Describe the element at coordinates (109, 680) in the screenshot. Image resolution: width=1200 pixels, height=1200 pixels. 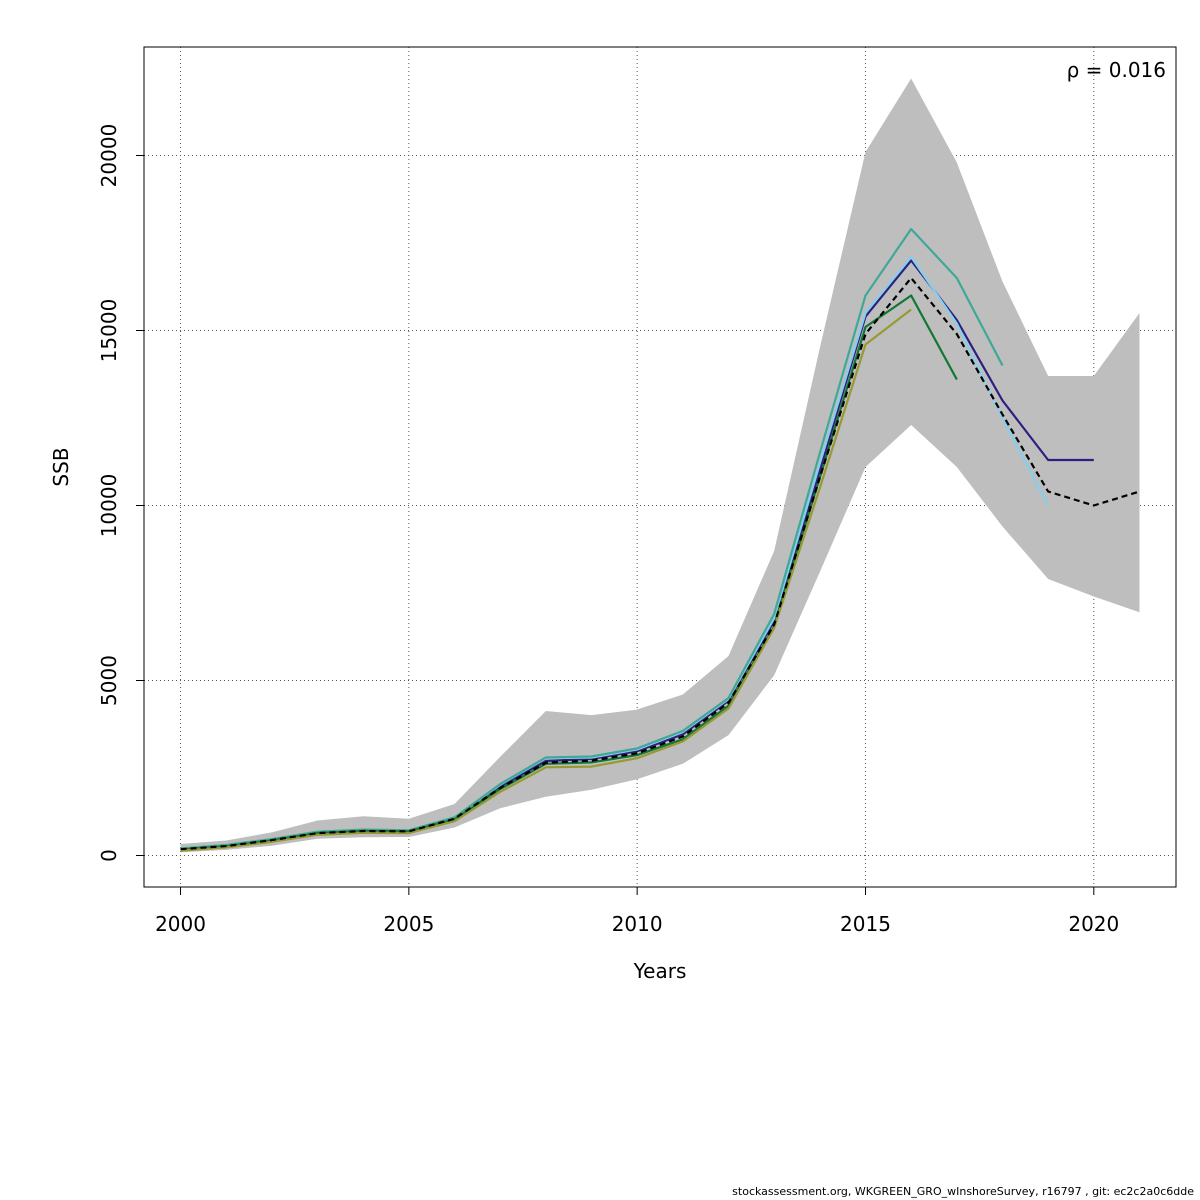
I see `y-tick-label: 5000` at that location.